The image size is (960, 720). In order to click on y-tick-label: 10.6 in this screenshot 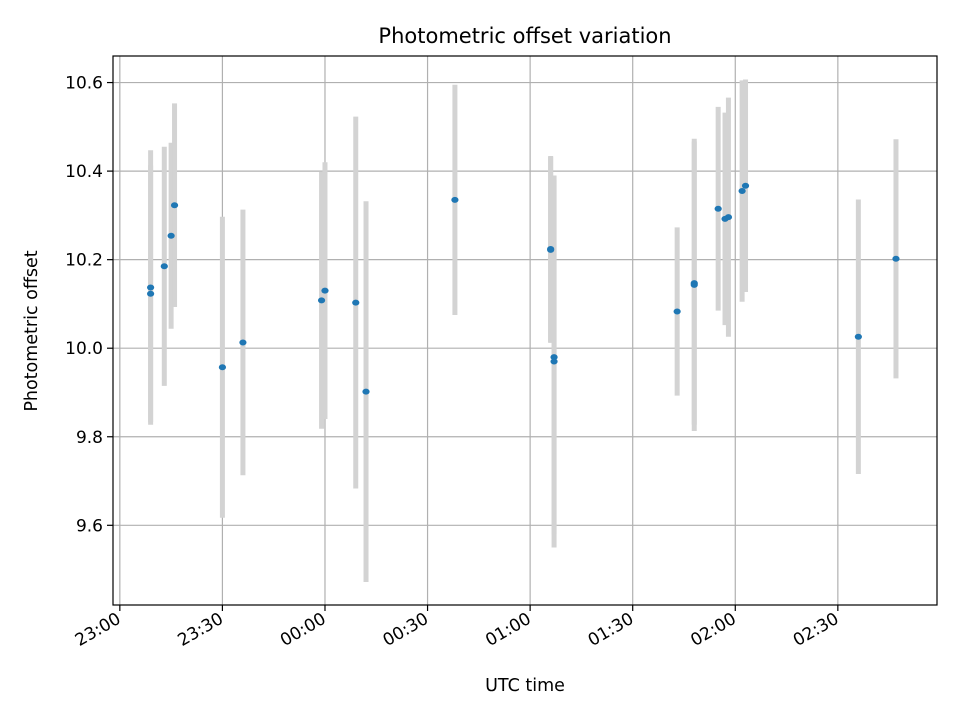, I will do `click(84, 84)`.